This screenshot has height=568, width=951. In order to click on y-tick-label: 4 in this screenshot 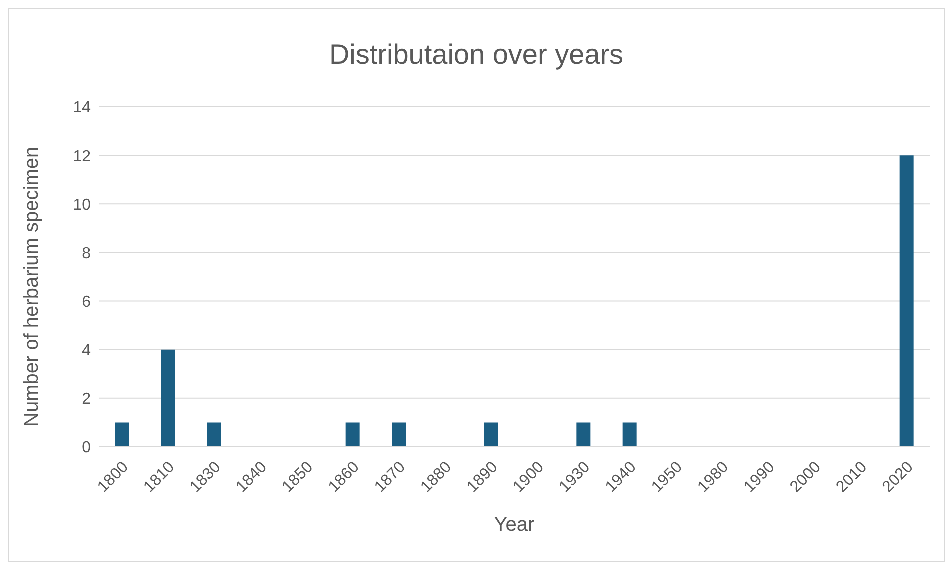, I will do `click(87, 351)`.